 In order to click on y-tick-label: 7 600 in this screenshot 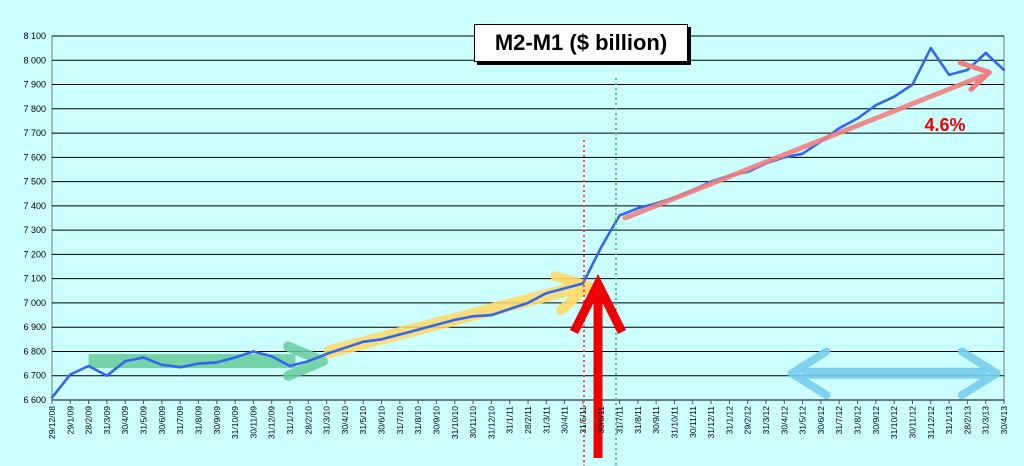, I will do `click(34, 157)`.